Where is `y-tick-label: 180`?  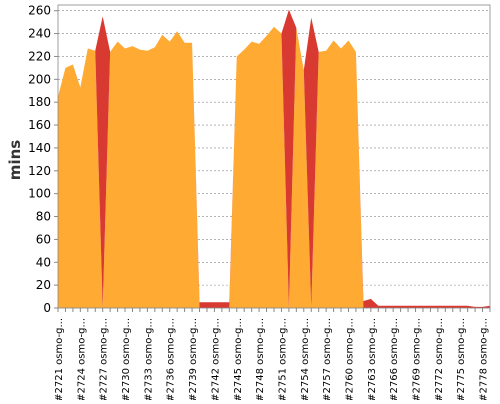
y-tick-label: 180 is located at coordinates (39, 102).